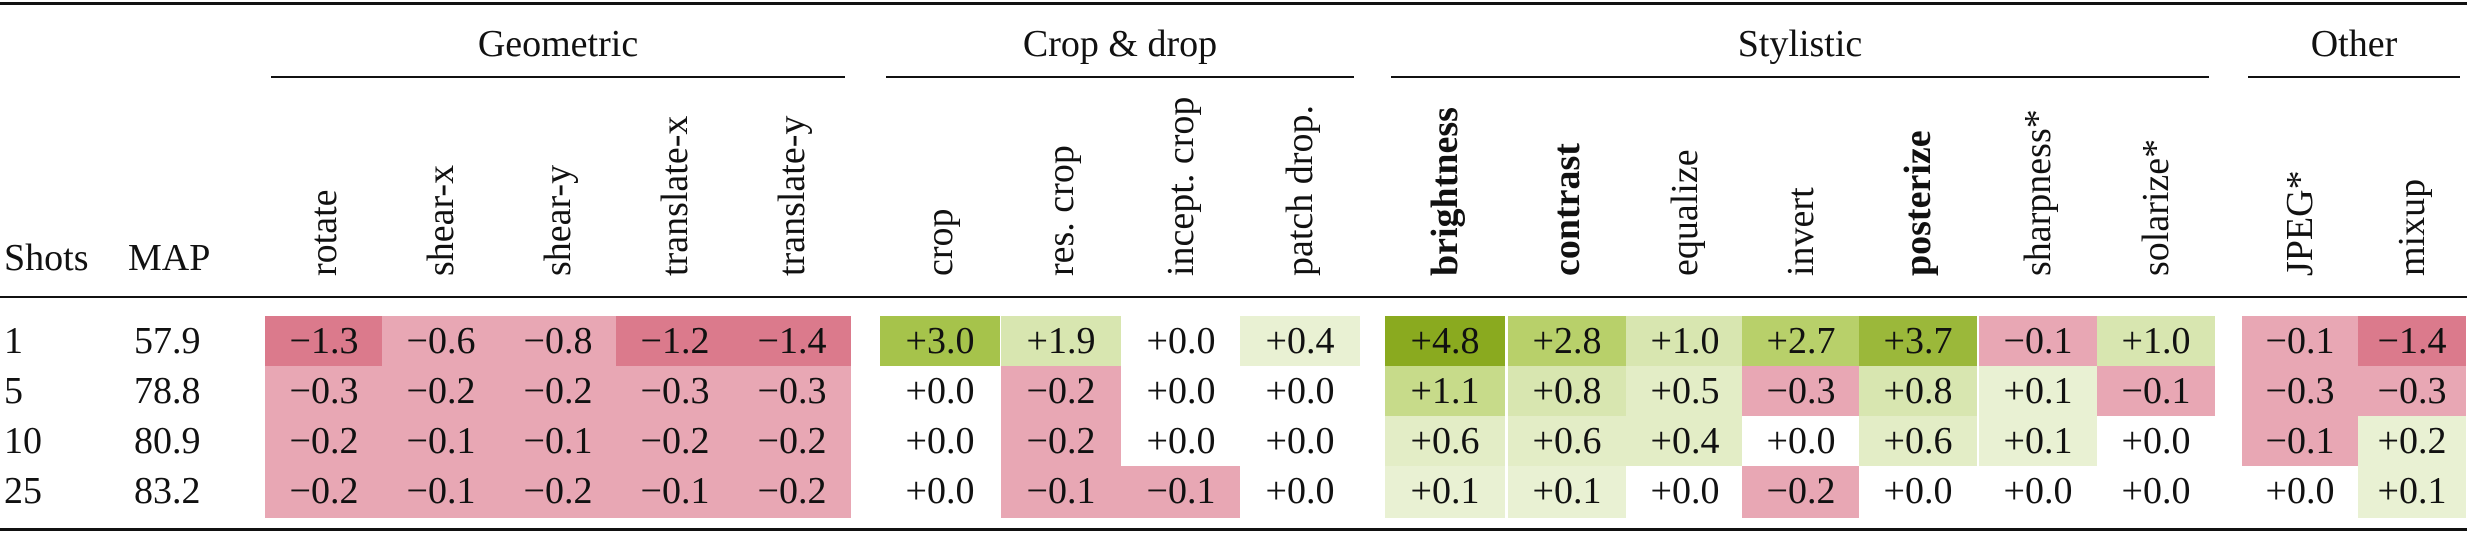 This screenshot has height=535, width=2467. What do you see at coordinates (792, 195) in the screenshot?
I see `column-header: translate-y` at bounding box center [792, 195].